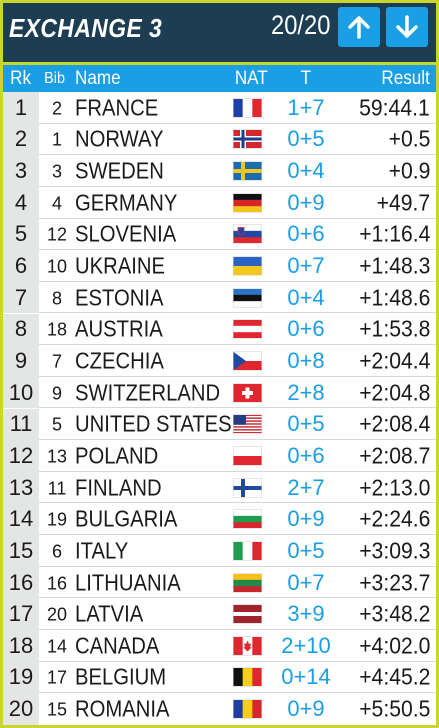 This screenshot has height=728, width=439. I want to click on rank-cell: 17, so click(21, 614).